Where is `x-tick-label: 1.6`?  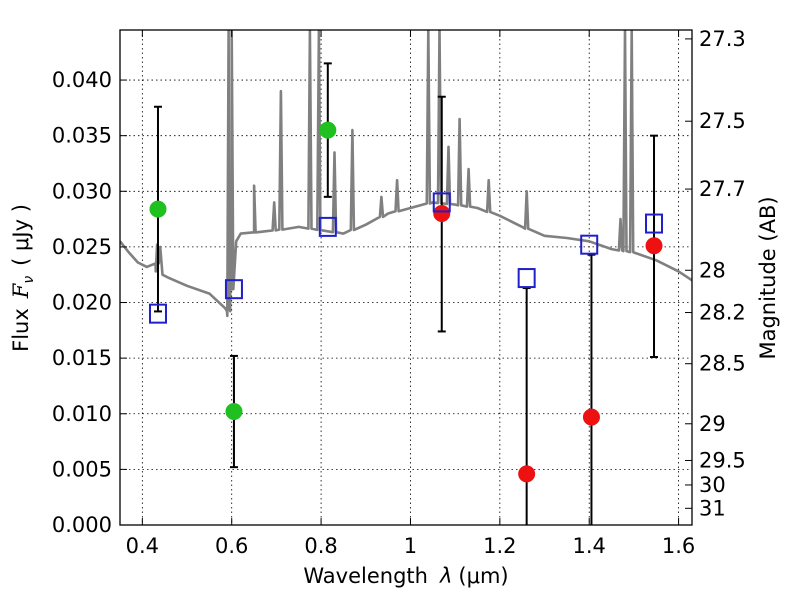 x-tick-label: 1.6 is located at coordinates (678, 546).